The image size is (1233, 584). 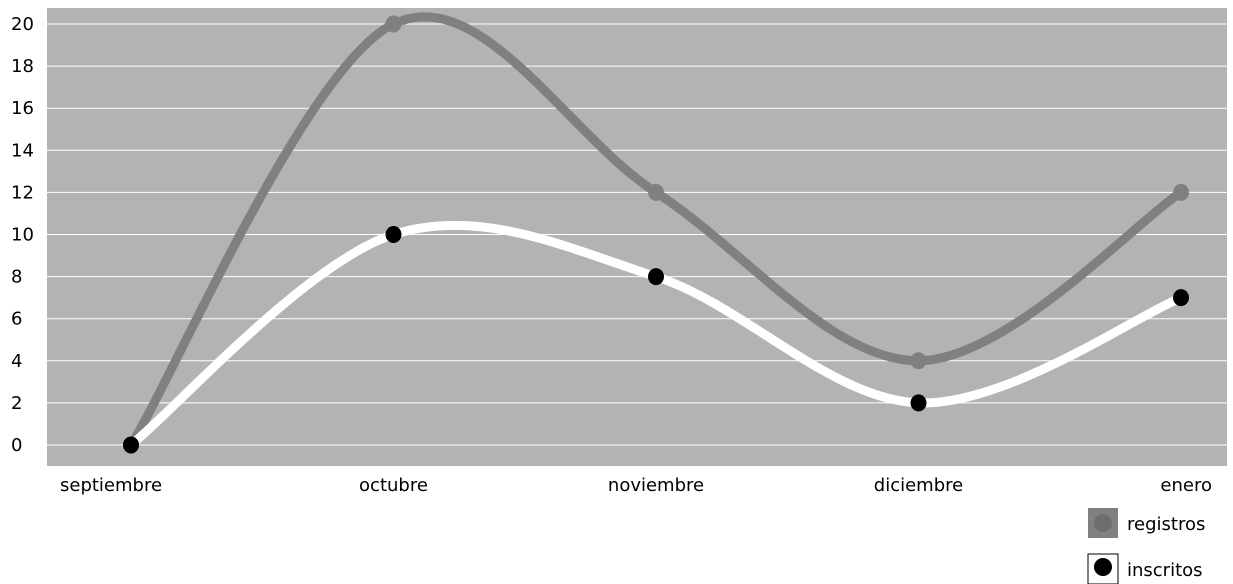 I want to click on x-axis-ticks: septiembre octubre noviembre diciembre enero, so click(x=636, y=485).